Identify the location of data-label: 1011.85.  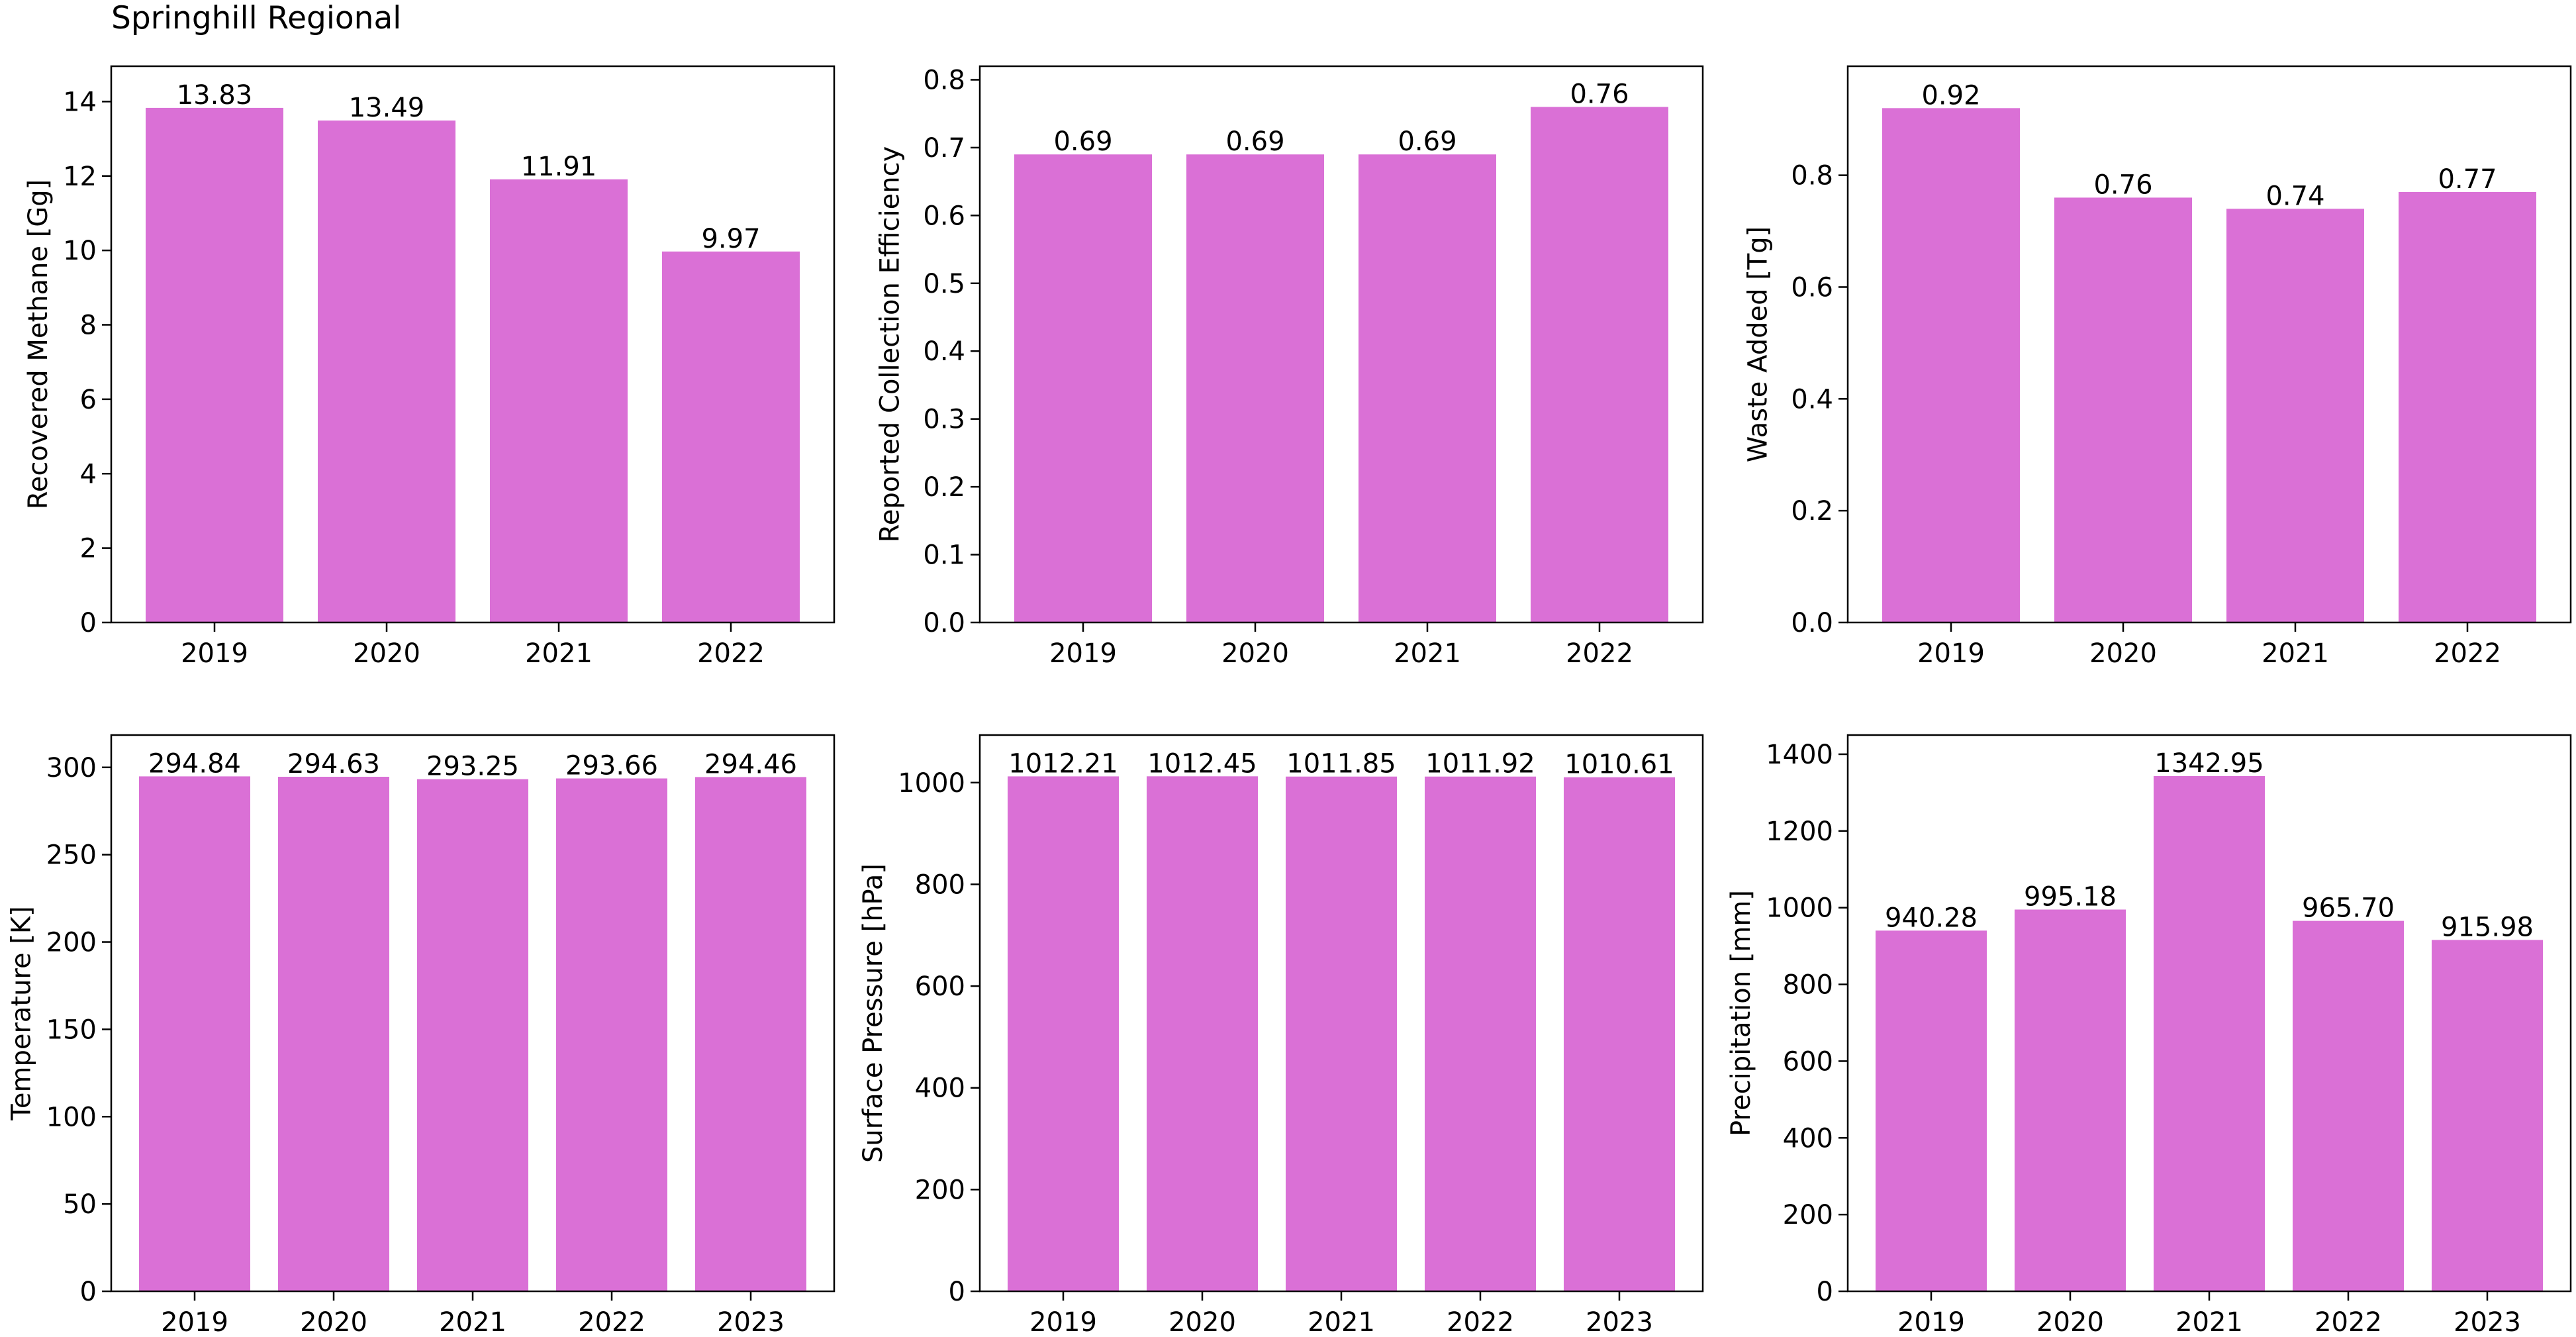
(1341, 764).